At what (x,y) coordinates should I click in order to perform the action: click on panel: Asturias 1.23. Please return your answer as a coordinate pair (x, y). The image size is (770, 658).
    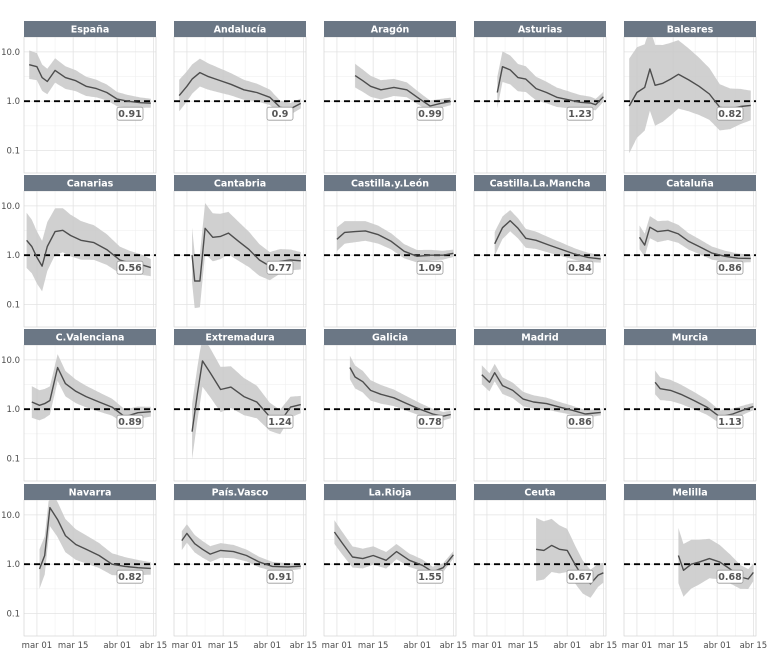
    Looking at the image, I should click on (540, 97).